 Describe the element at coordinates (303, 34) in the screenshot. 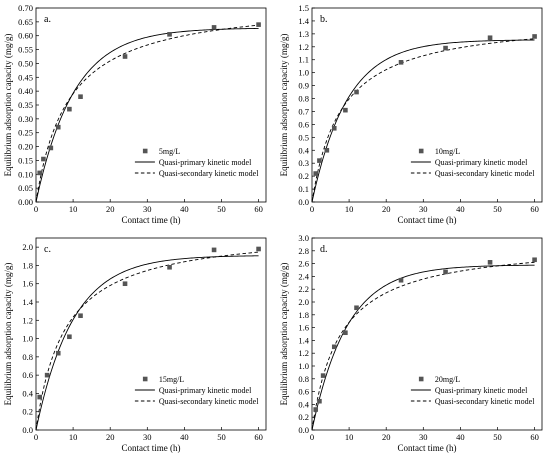

I see `y-tick-label: 1.3` at that location.